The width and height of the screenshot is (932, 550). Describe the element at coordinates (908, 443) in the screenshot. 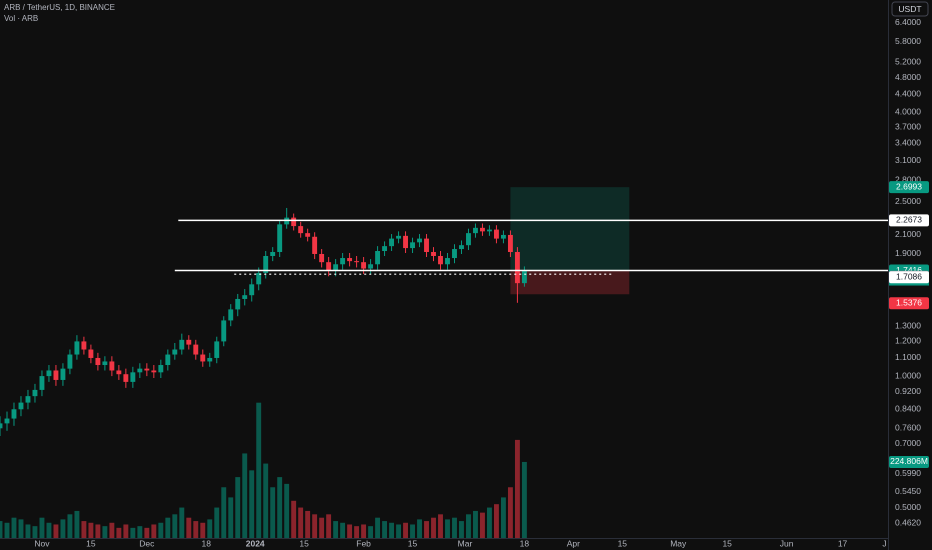

I see `y-tick-label: 0.7000` at that location.